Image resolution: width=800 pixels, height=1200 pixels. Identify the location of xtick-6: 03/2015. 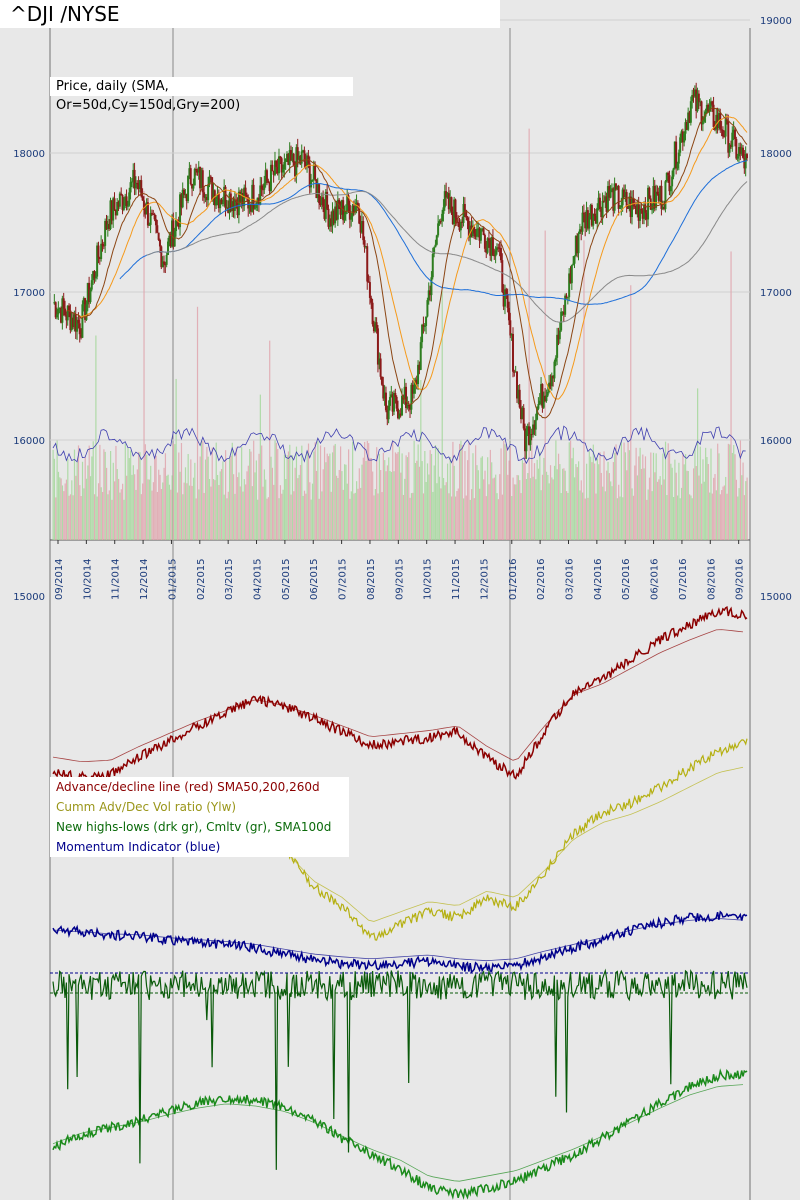
(229, 579).